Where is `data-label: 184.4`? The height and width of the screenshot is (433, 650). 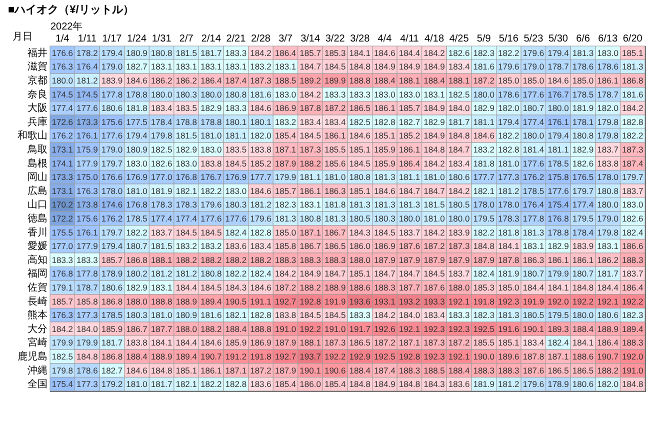 data-label: 184.4 is located at coordinates (409, 53).